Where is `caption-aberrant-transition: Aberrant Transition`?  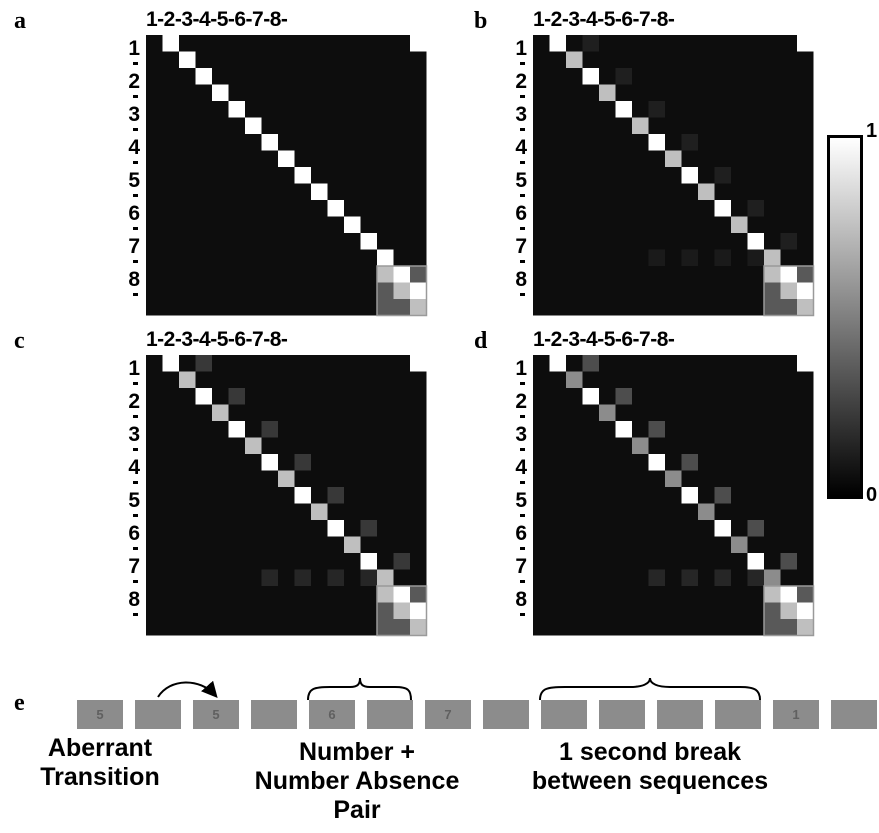
caption-aberrant-transition: Aberrant Transition is located at coordinates (100, 763).